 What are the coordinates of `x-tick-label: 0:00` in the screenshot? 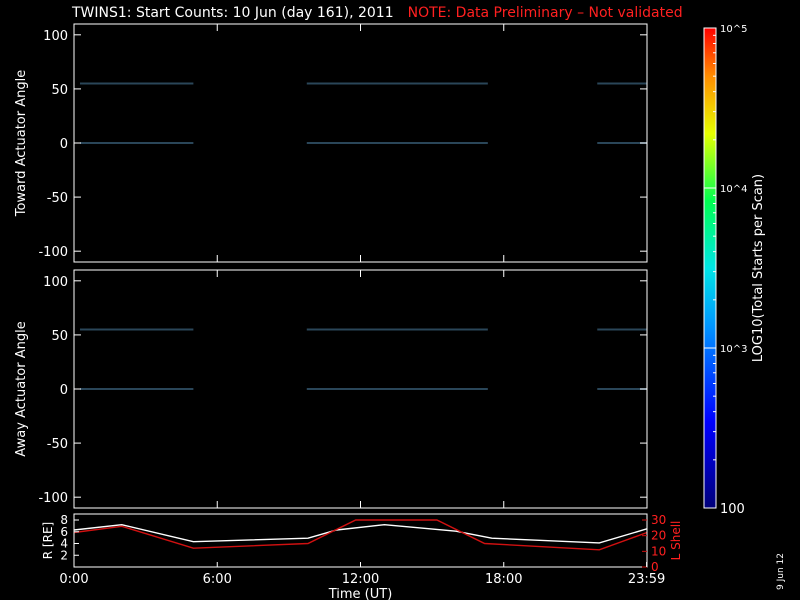 It's located at (73, 579).